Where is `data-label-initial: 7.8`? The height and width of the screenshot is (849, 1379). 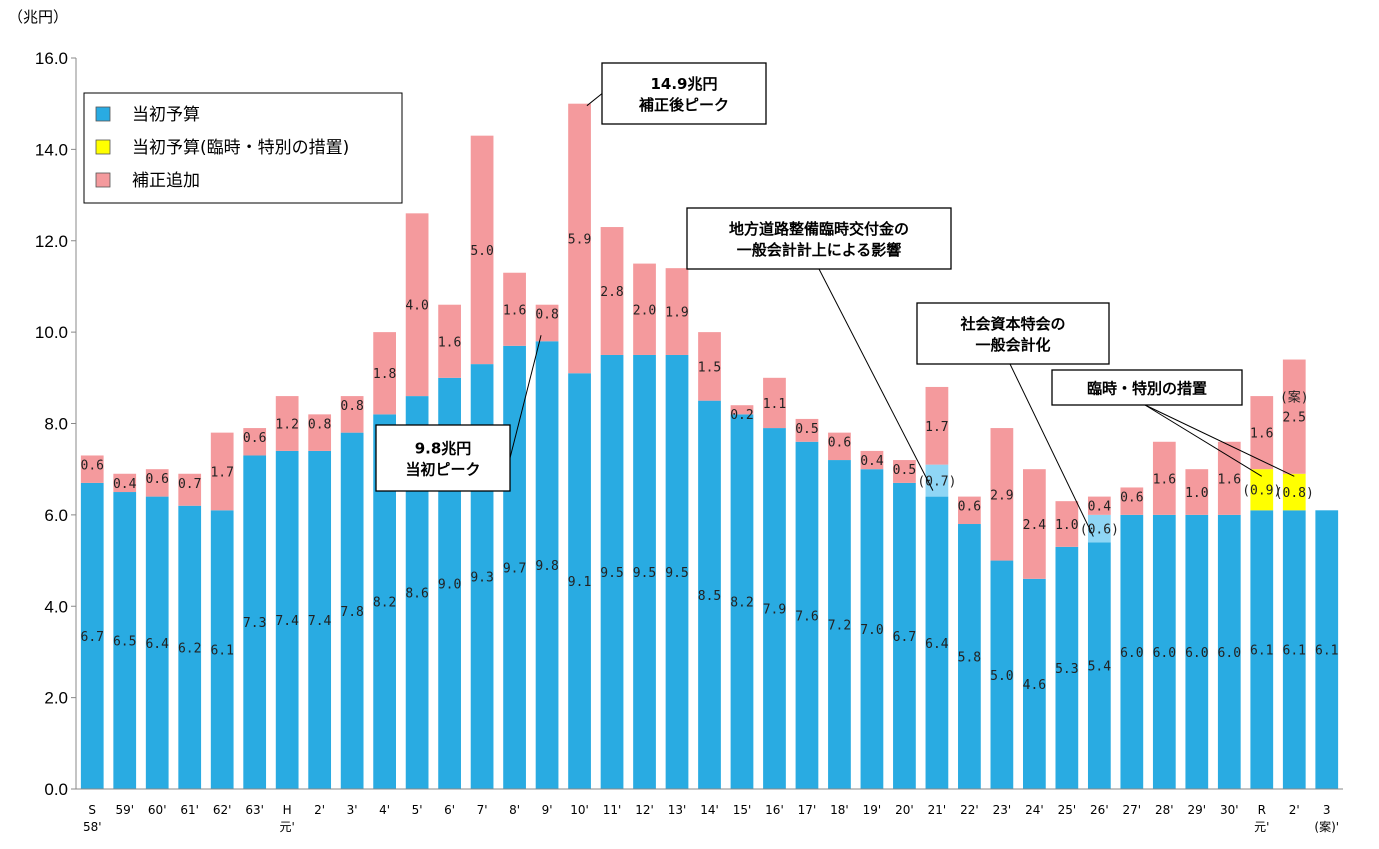 data-label-initial: 7.8 is located at coordinates (351, 612).